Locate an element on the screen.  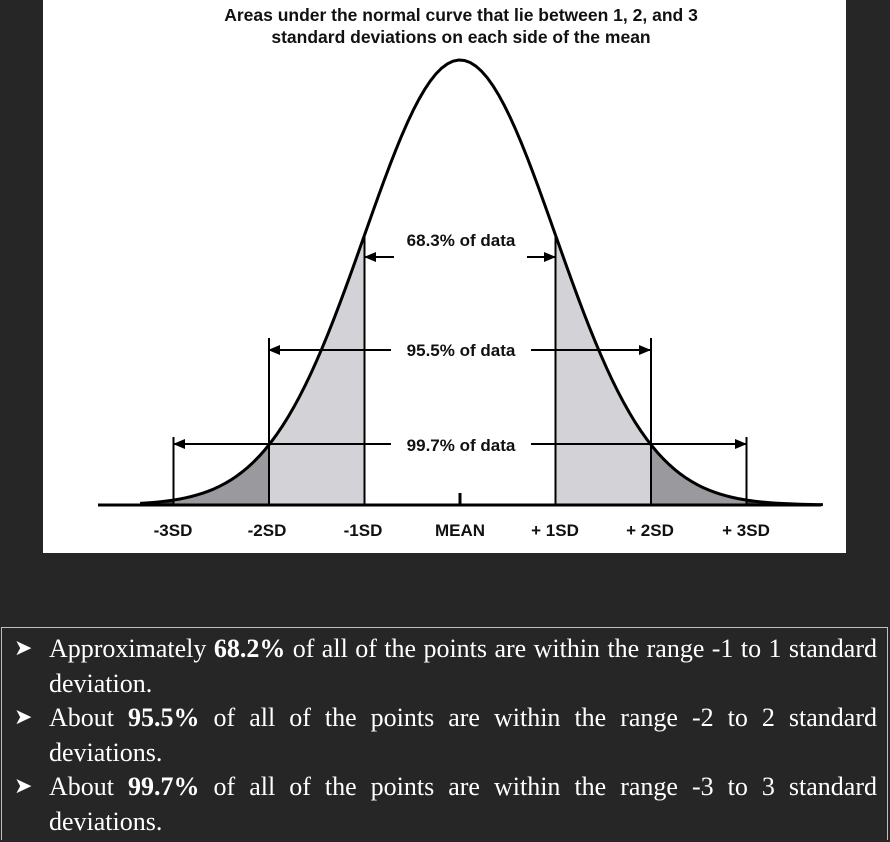
tick-label-mean: MEAN is located at coordinates (460, 530).